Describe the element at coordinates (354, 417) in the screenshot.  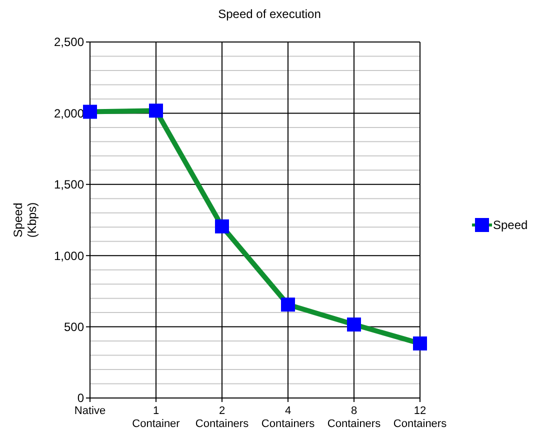
I see `x-tick-label: 8 Containers` at that location.